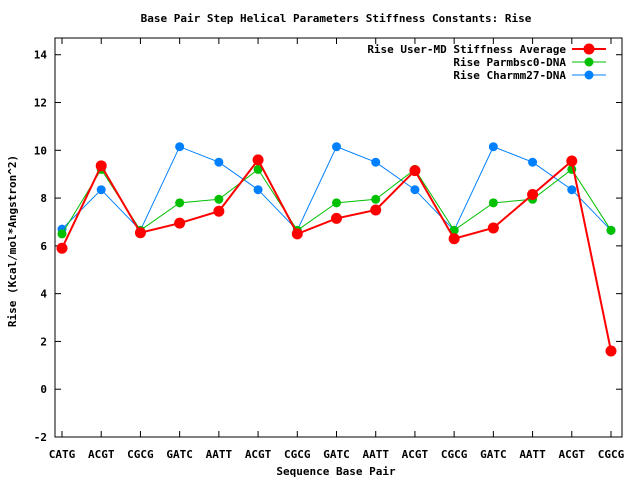  What do you see at coordinates (41, 55) in the screenshot?
I see `y-tick-label: 14` at bounding box center [41, 55].